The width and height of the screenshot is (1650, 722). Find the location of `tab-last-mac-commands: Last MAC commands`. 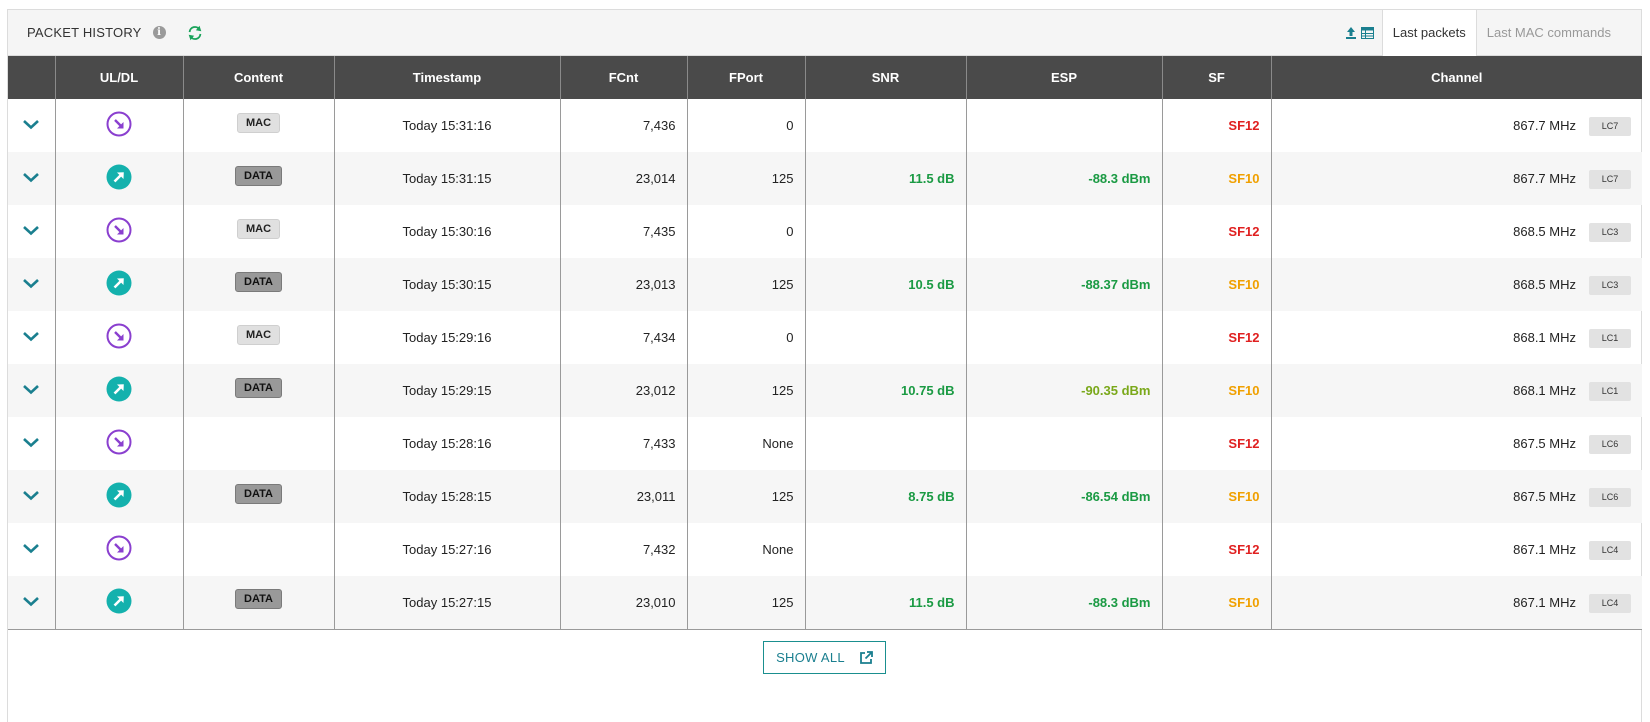

tab-last-mac-commands: Last MAC commands is located at coordinates (1548, 32).